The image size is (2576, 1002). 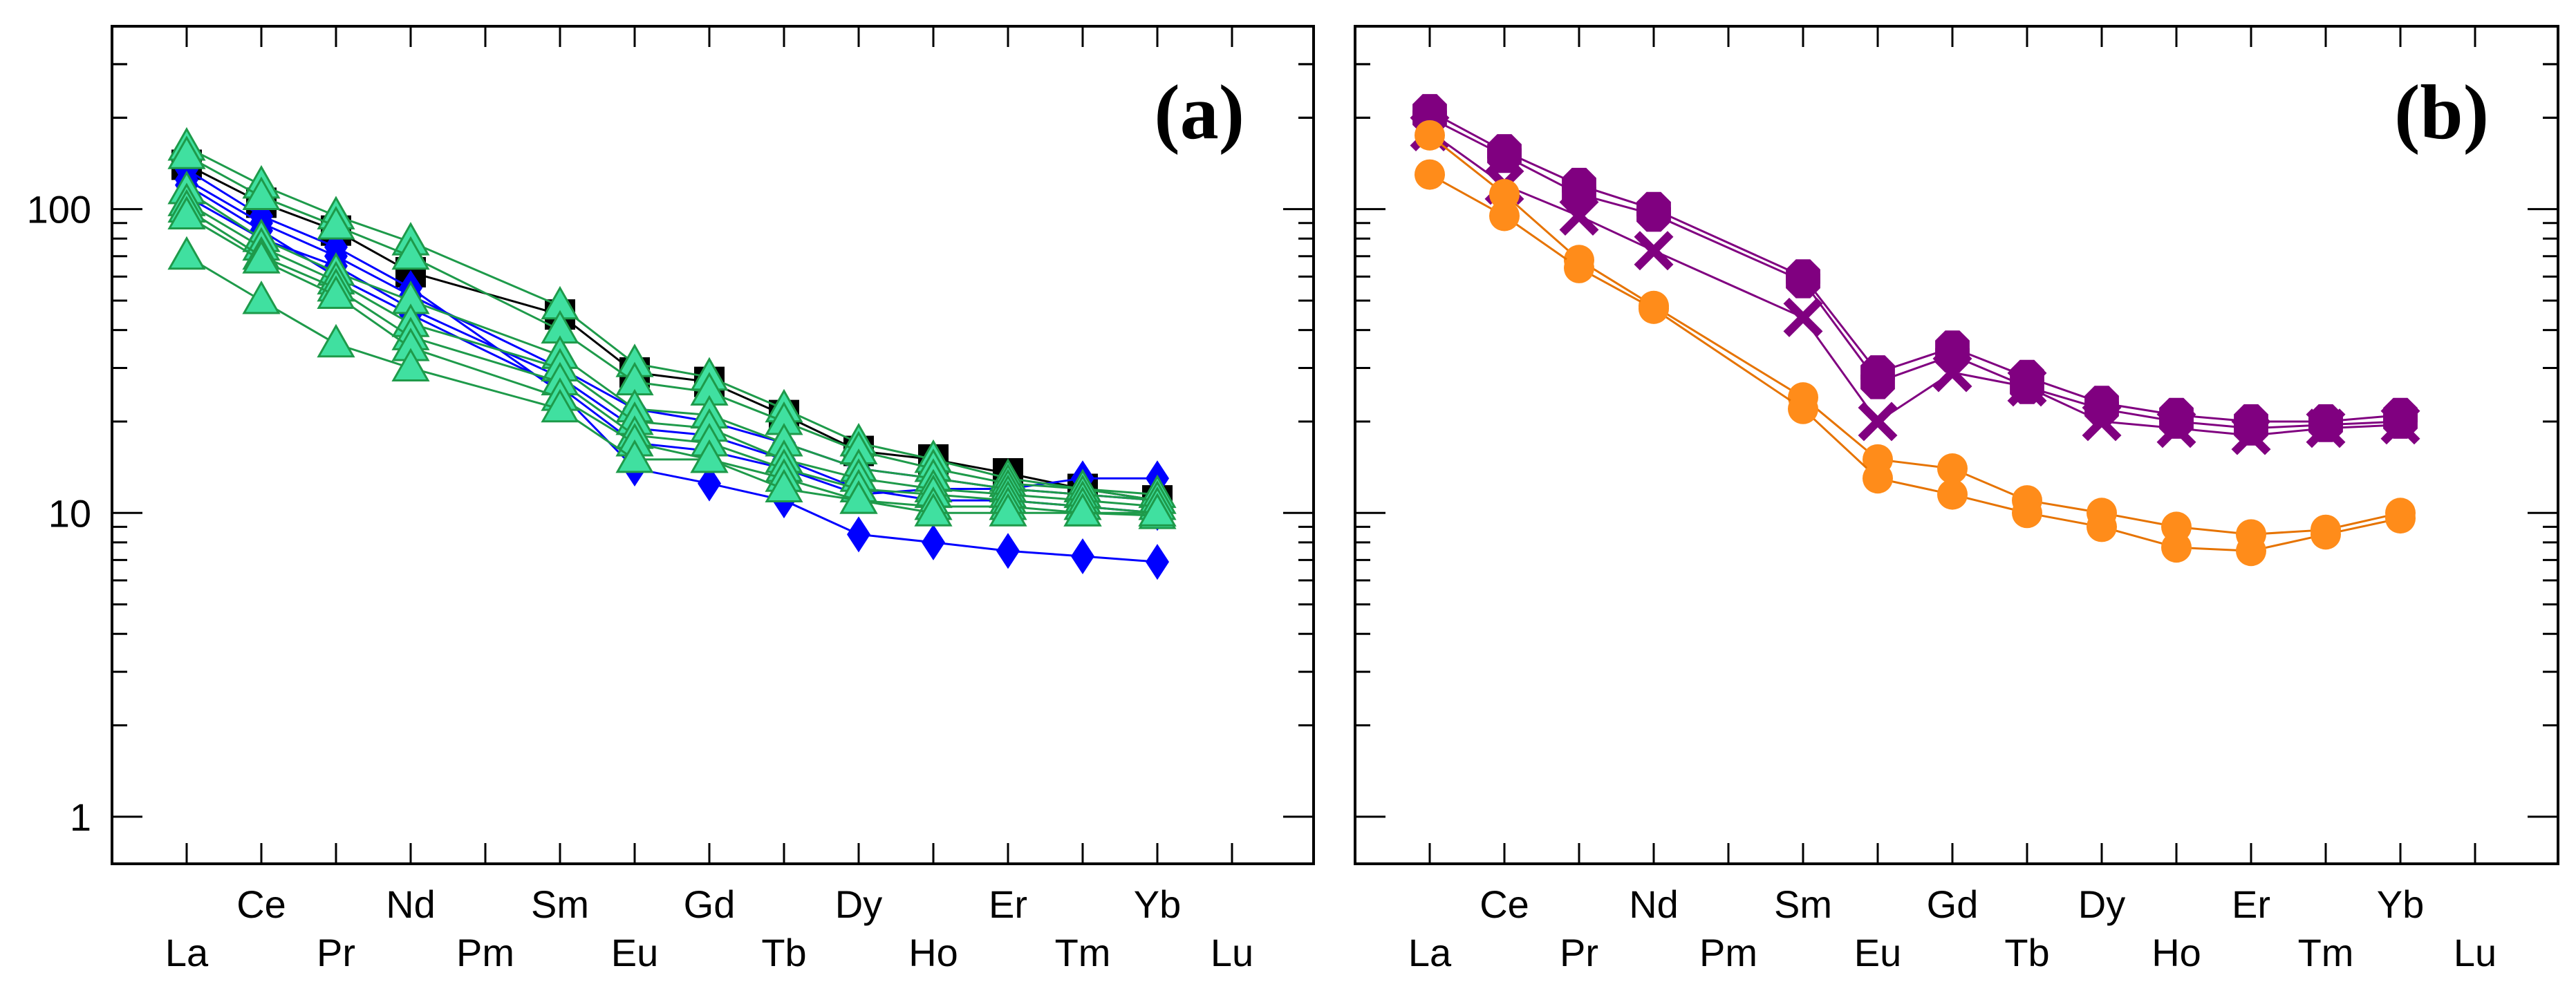 I want to click on y-tick-label: 1, so click(x=80, y=817).